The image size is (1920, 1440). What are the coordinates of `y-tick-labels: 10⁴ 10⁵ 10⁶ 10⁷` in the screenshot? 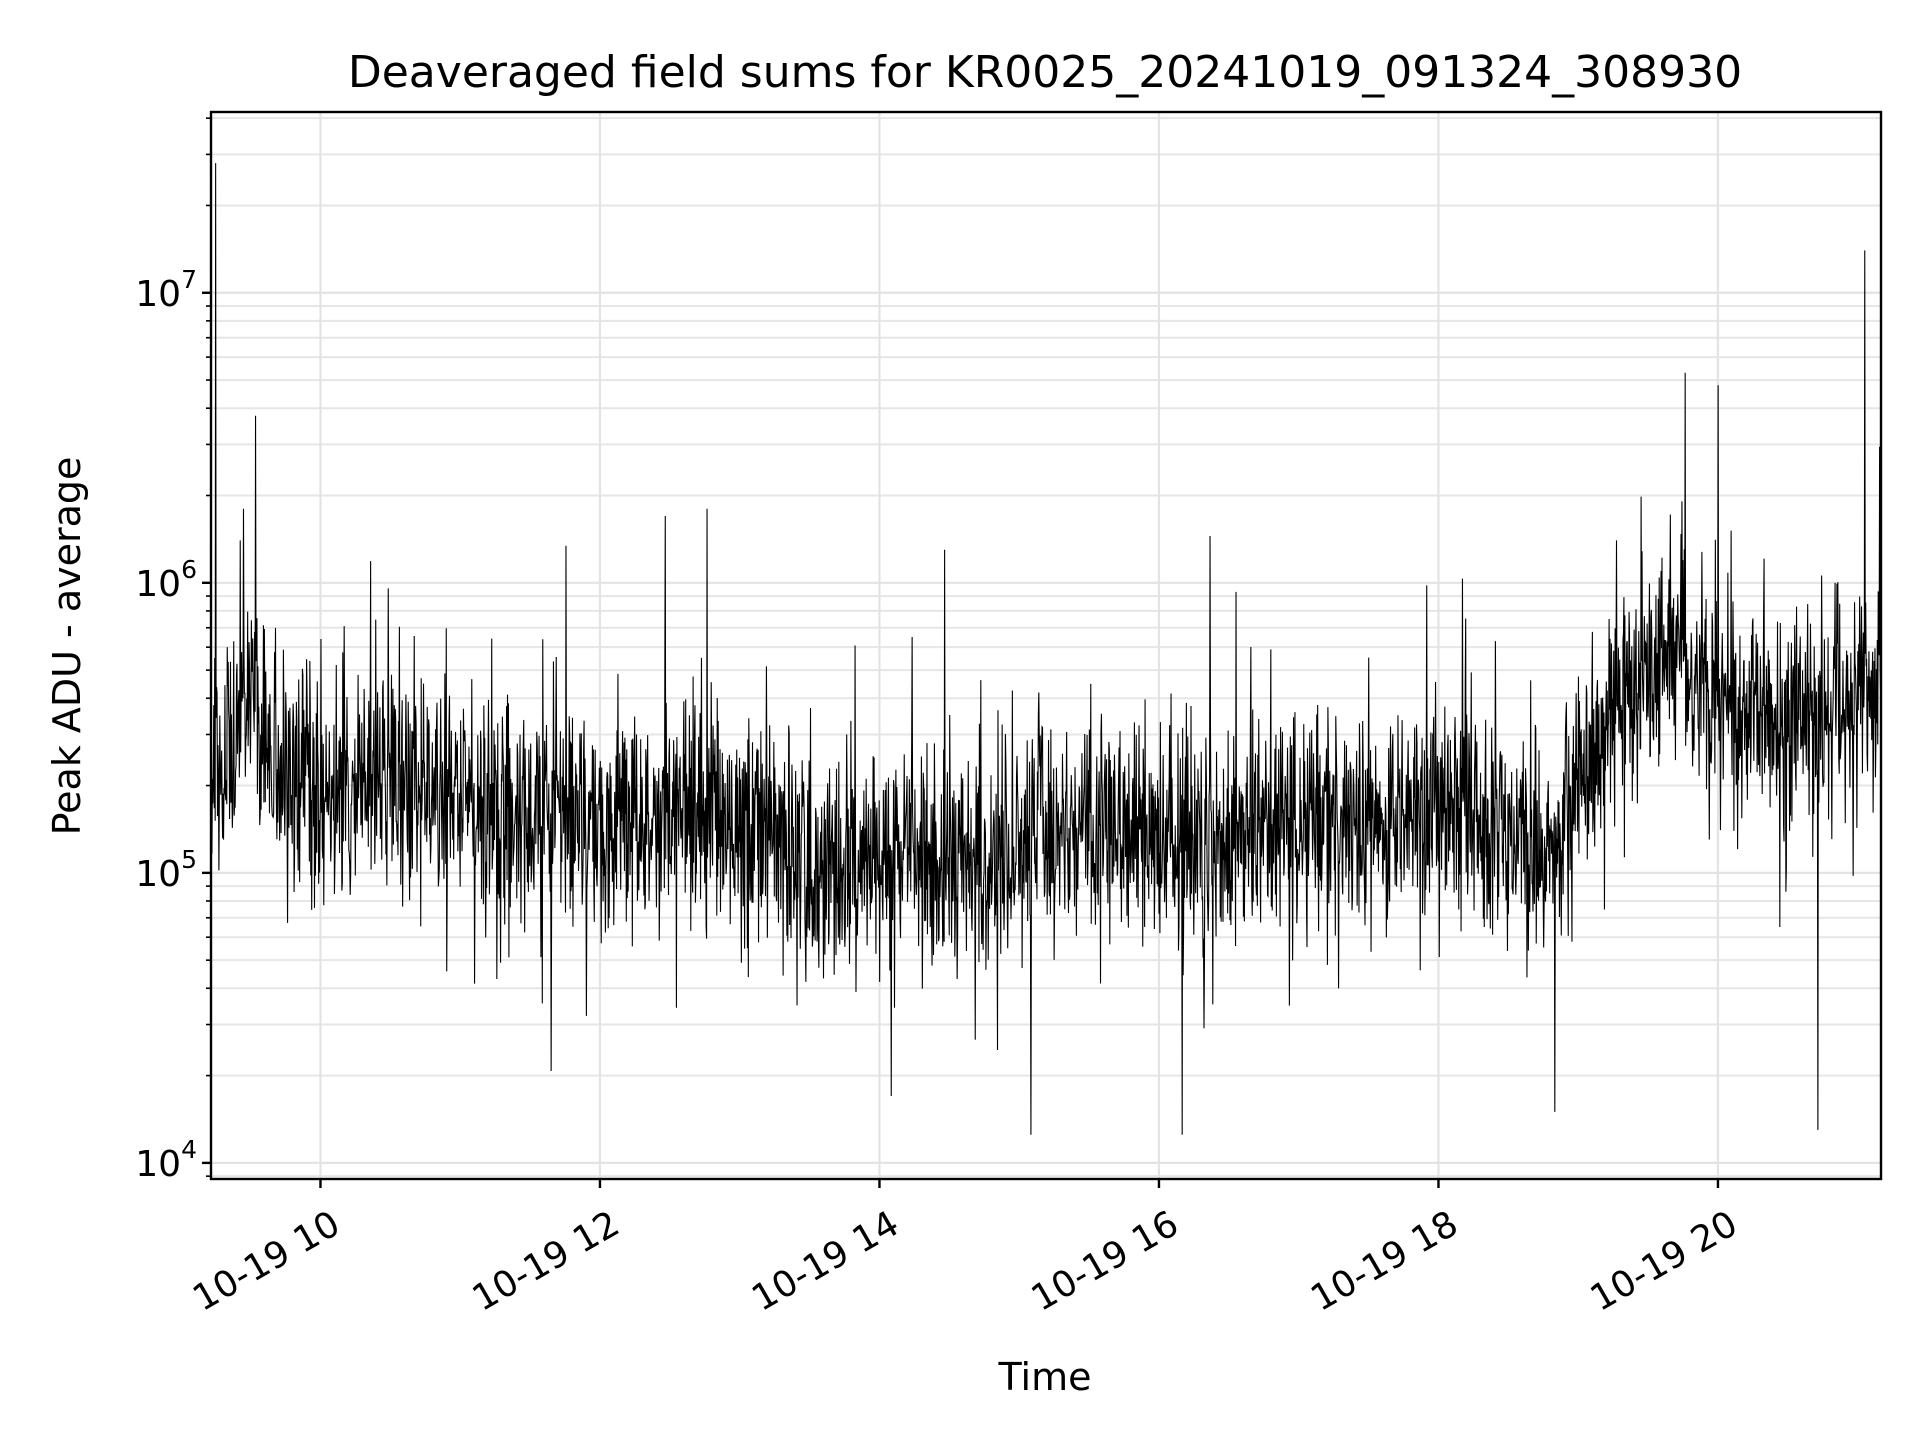 It's located at (166, 725).